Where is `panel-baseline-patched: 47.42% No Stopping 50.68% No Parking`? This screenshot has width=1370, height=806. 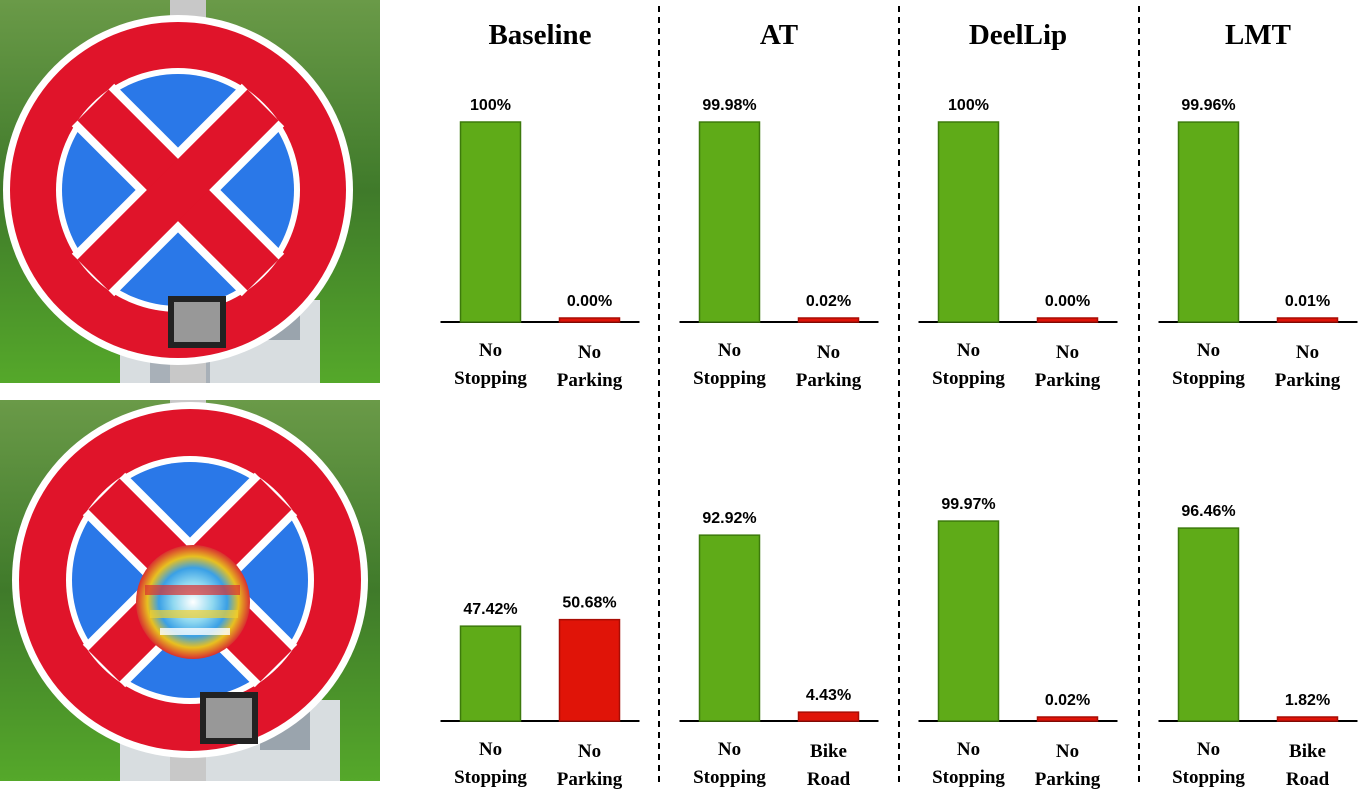 panel-baseline-patched: 47.42% No Stopping 50.68% No Parking is located at coordinates (540, 692).